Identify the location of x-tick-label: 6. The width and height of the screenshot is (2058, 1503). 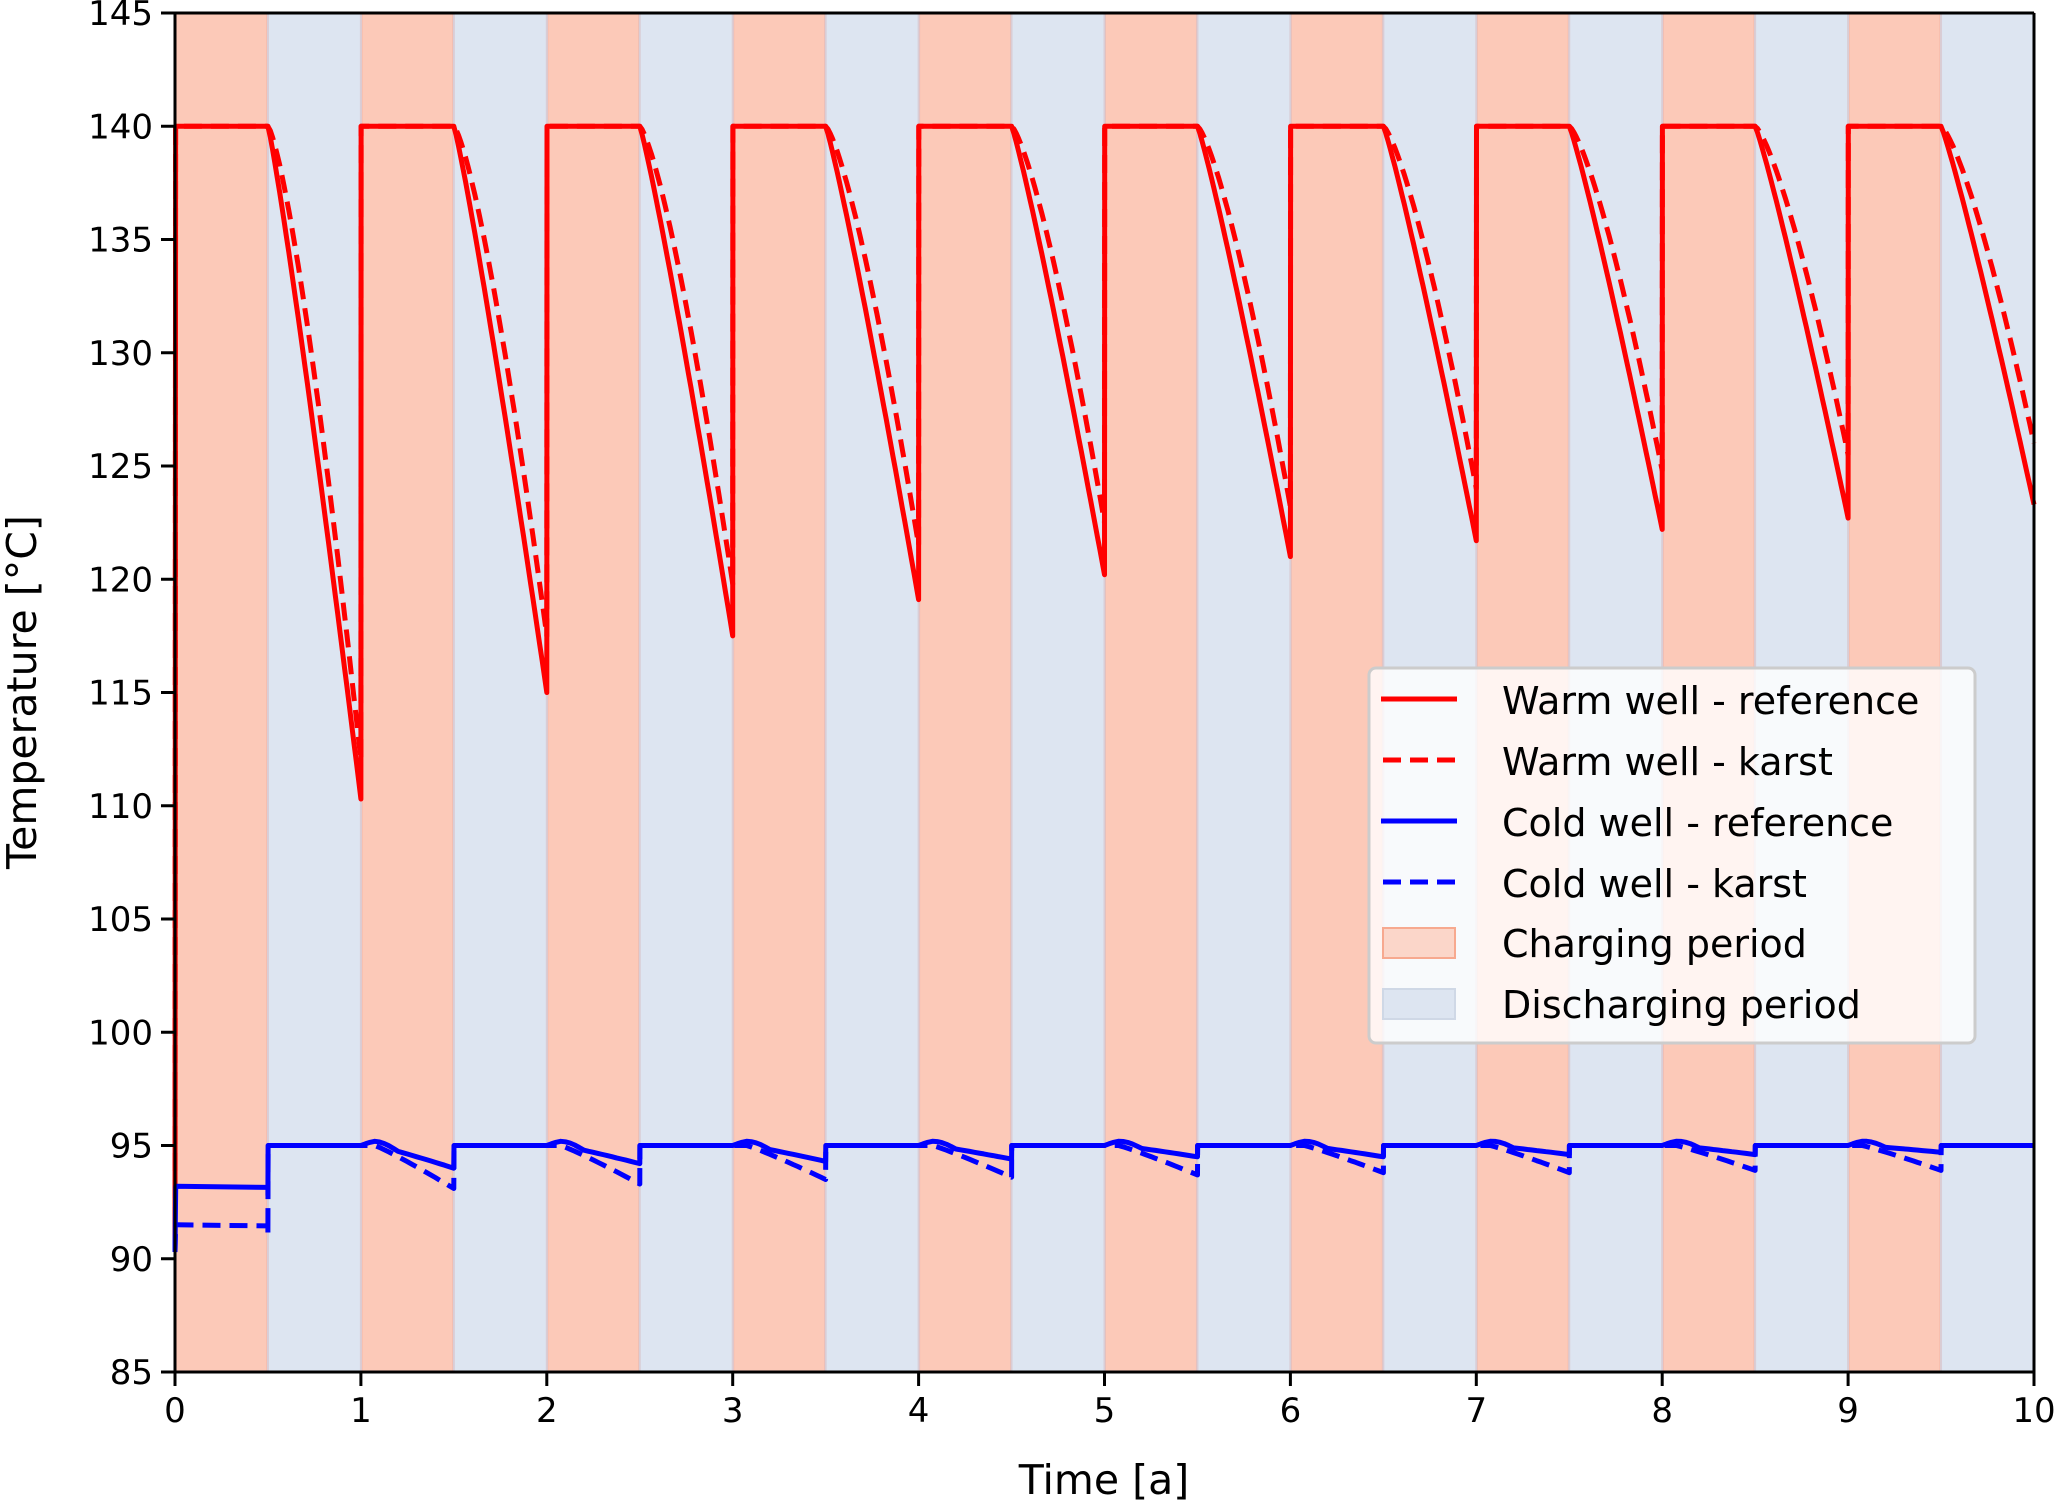
(1291, 1411).